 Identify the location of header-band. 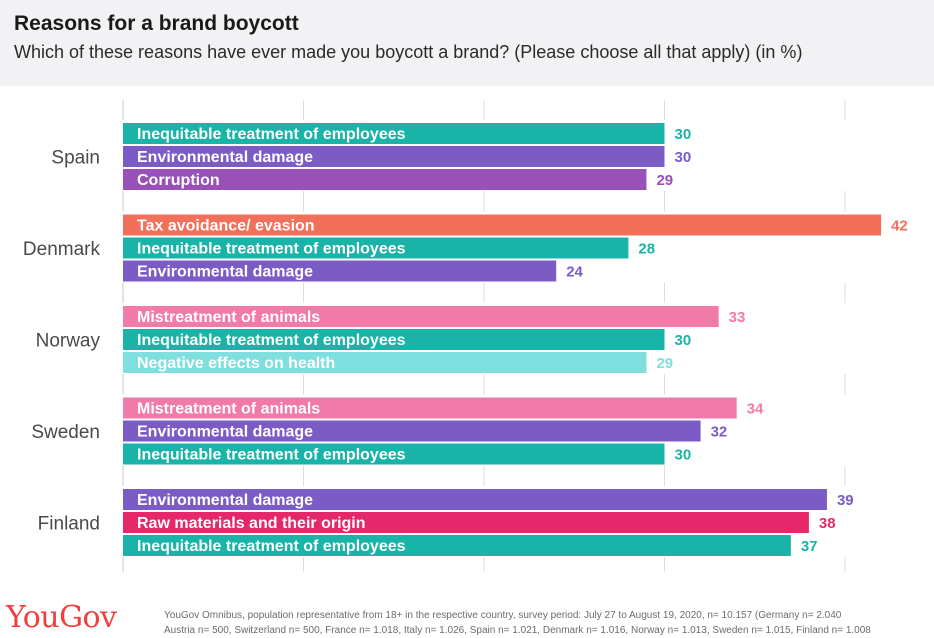
(467, 43).